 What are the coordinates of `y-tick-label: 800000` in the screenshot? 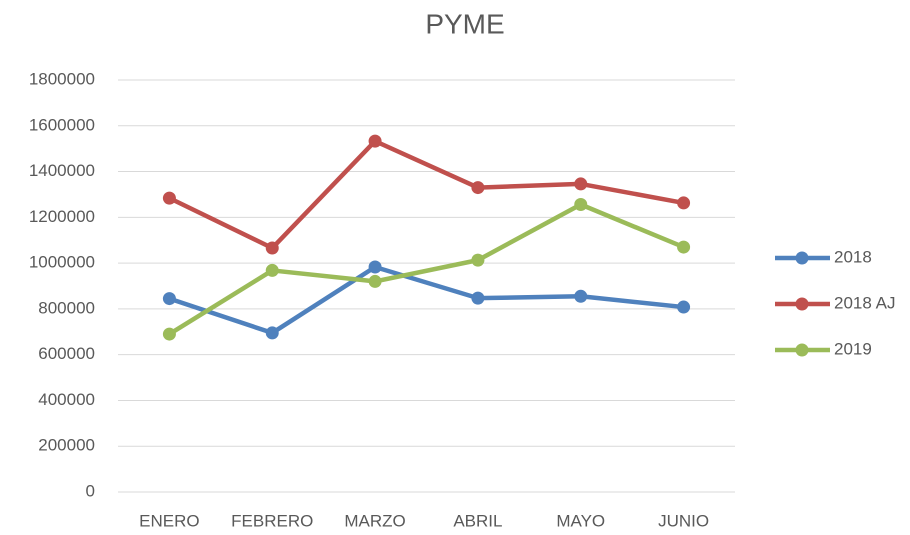 It's located at (66, 307).